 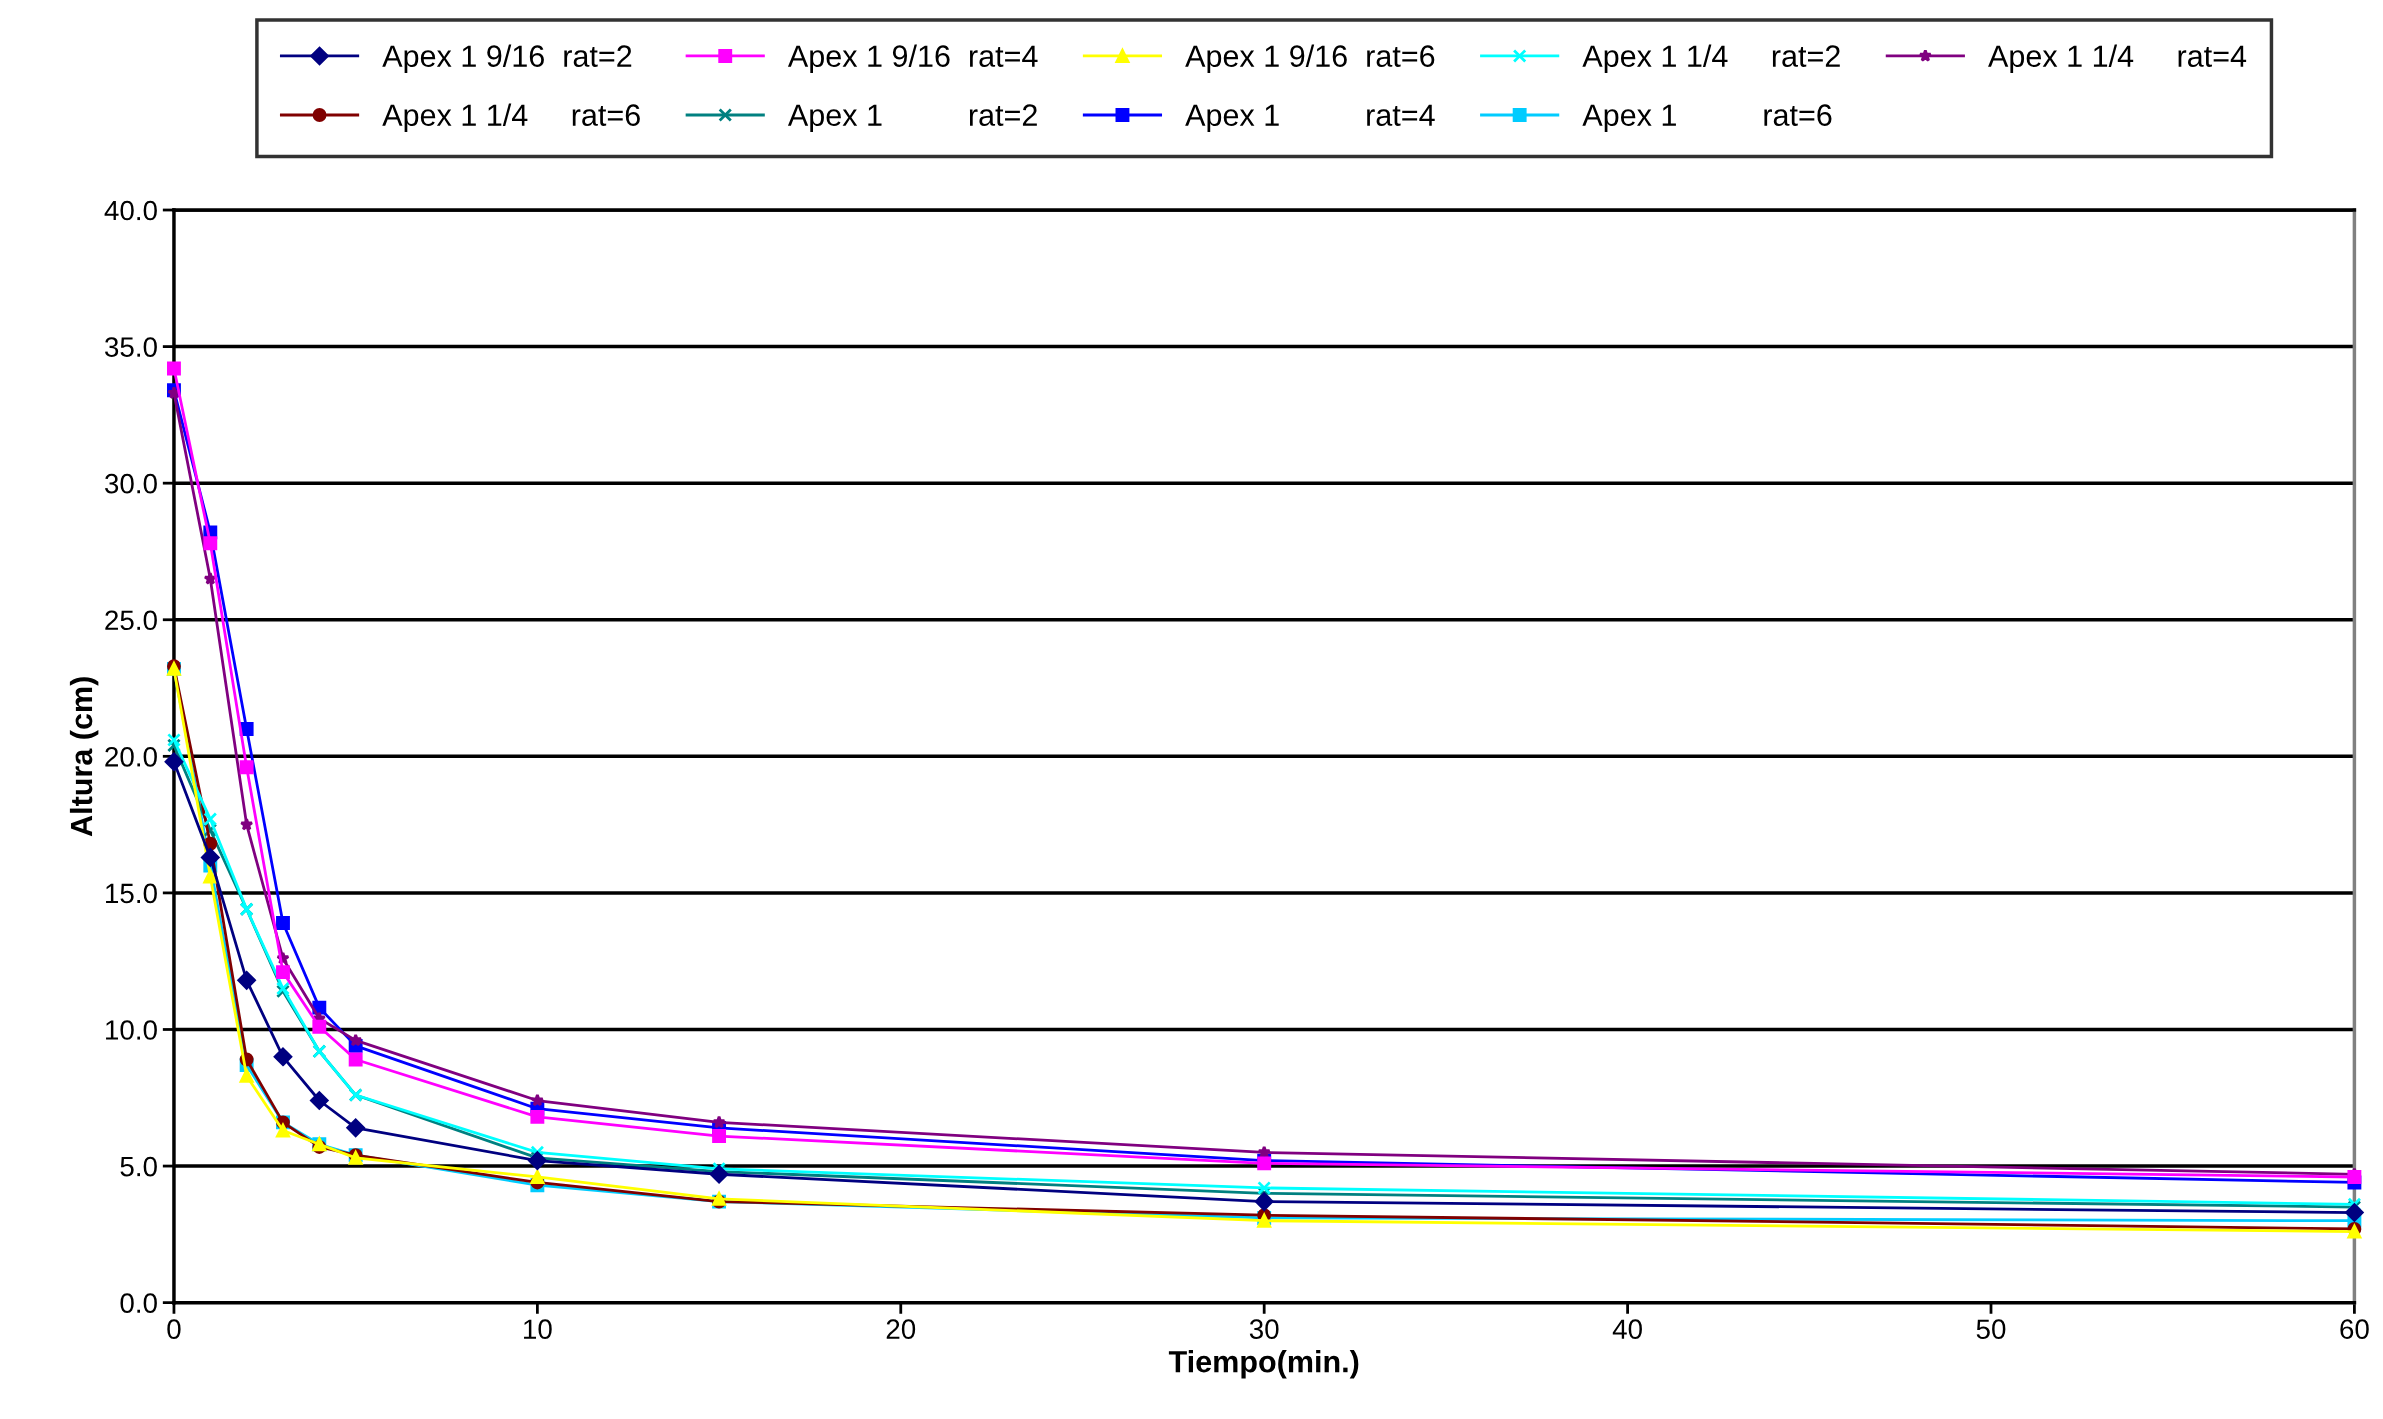 What do you see at coordinates (2354, 1329) in the screenshot?
I see `x-tick-label: 60` at bounding box center [2354, 1329].